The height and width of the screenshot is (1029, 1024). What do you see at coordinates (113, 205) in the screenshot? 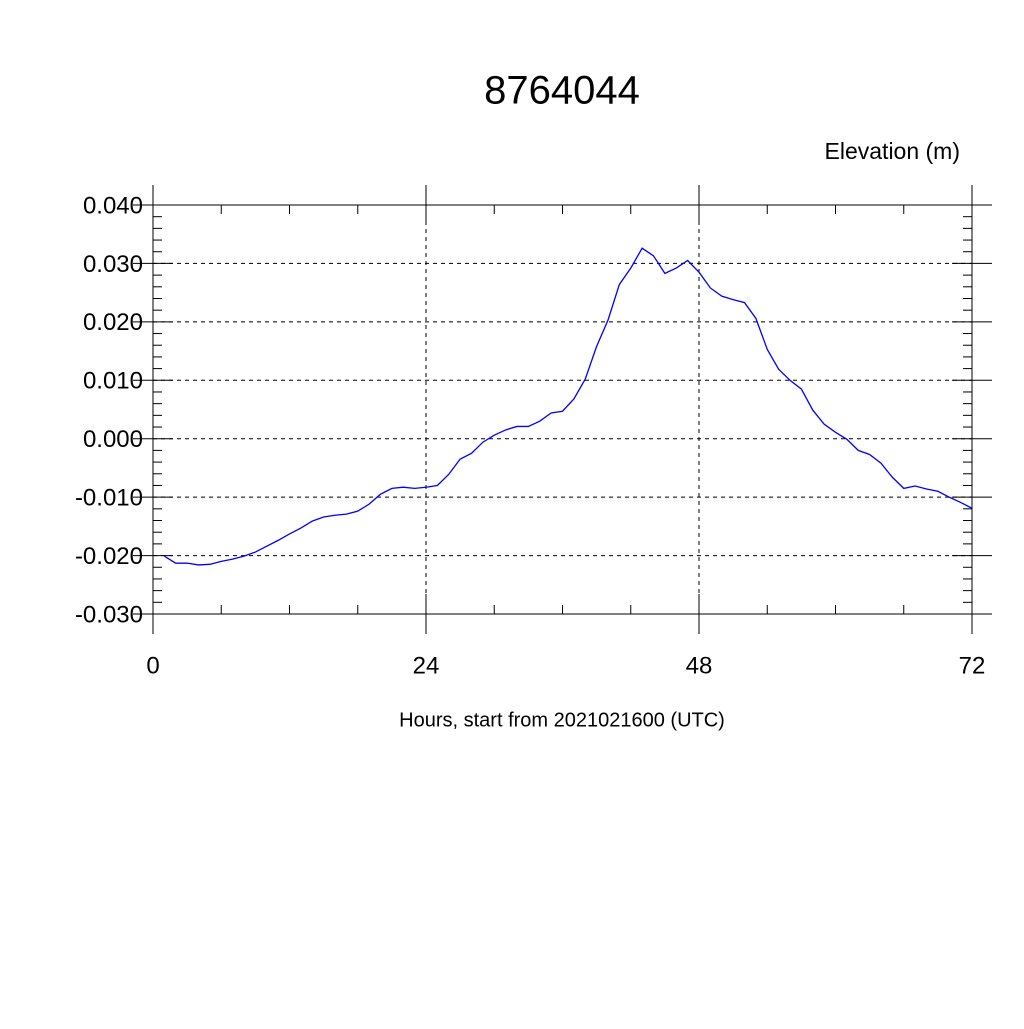
I see `y-tick-label: 0.040` at bounding box center [113, 205].